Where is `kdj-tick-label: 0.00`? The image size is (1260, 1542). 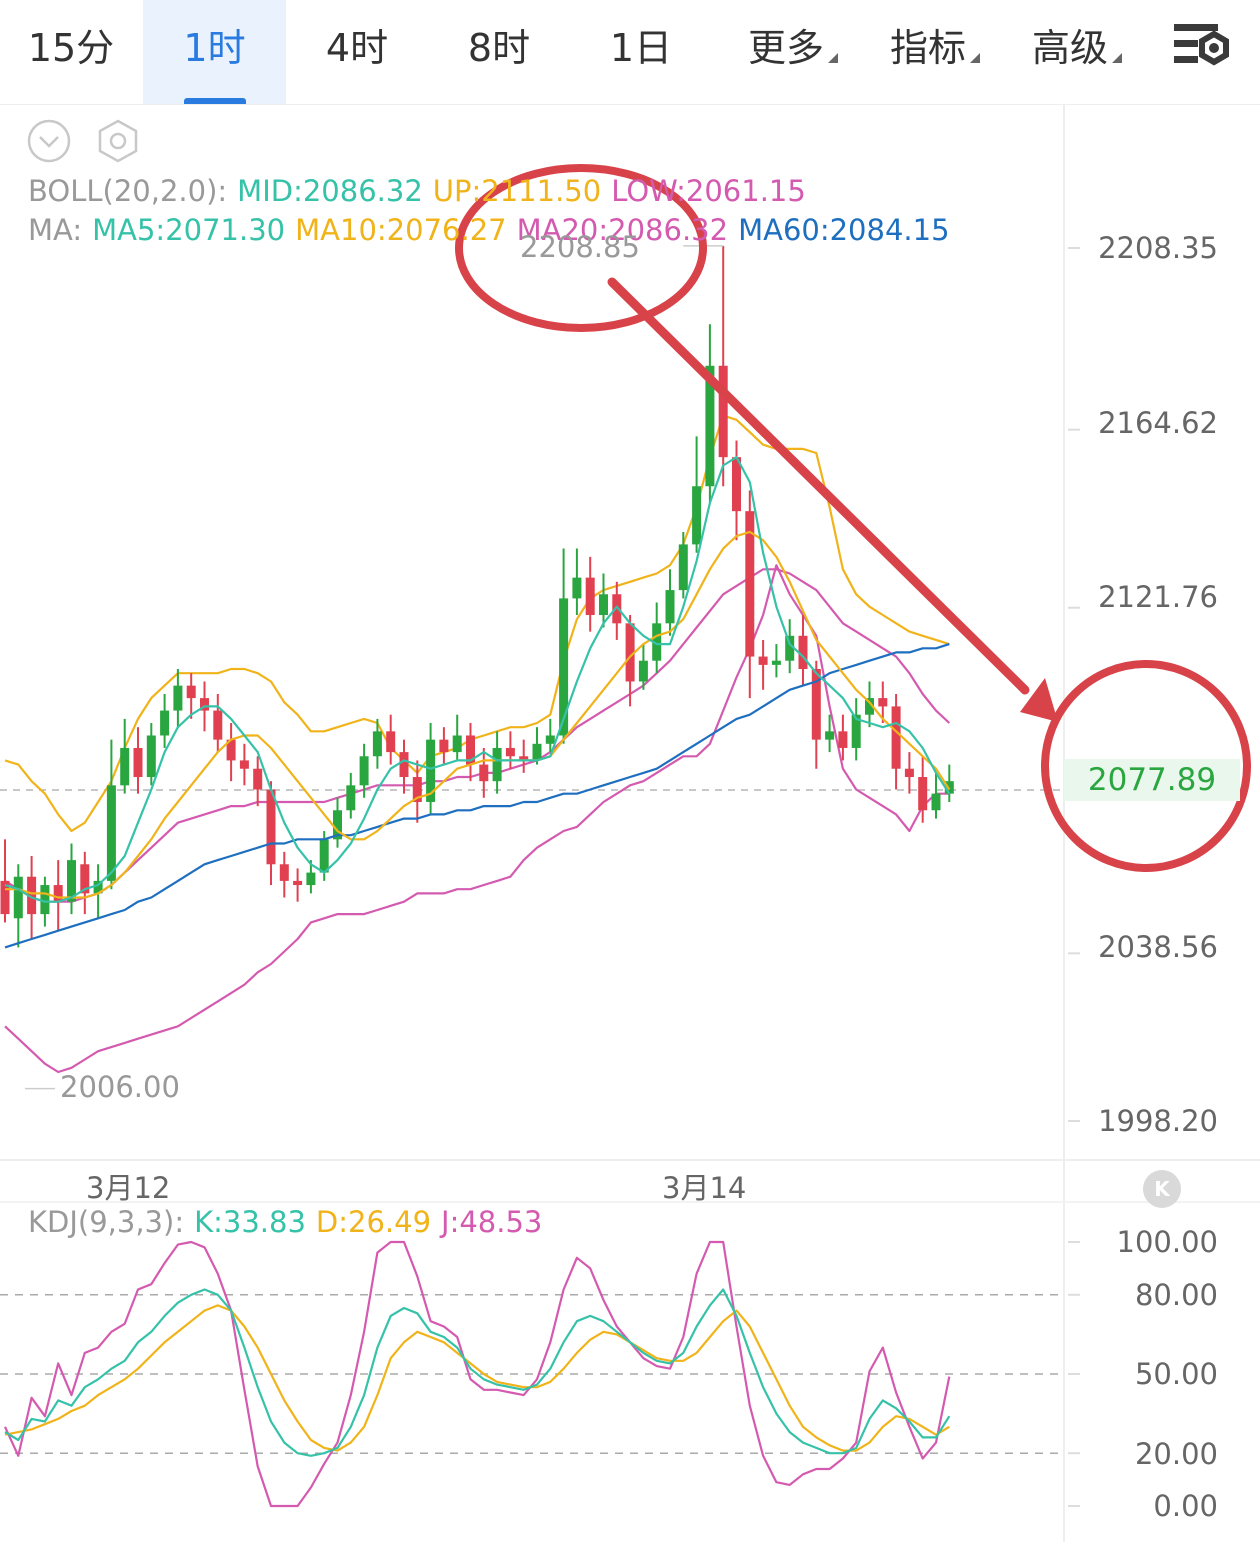 kdj-tick-label: 0.00 is located at coordinates (1185, 1506).